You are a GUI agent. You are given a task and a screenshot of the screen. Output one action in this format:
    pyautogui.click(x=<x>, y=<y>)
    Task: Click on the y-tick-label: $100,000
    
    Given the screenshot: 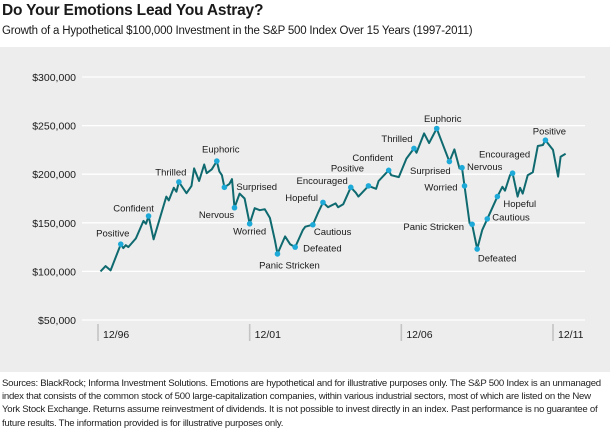 What is the action you would take?
    pyautogui.click(x=54, y=272)
    